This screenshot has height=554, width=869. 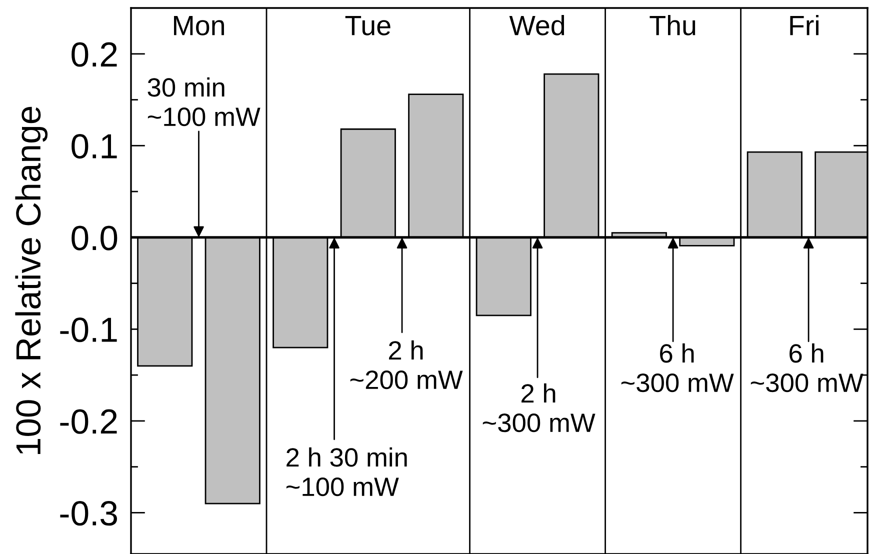 What do you see at coordinates (94, 146) in the screenshot?
I see `y-tick-label: 0.1` at bounding box center [94, 146].